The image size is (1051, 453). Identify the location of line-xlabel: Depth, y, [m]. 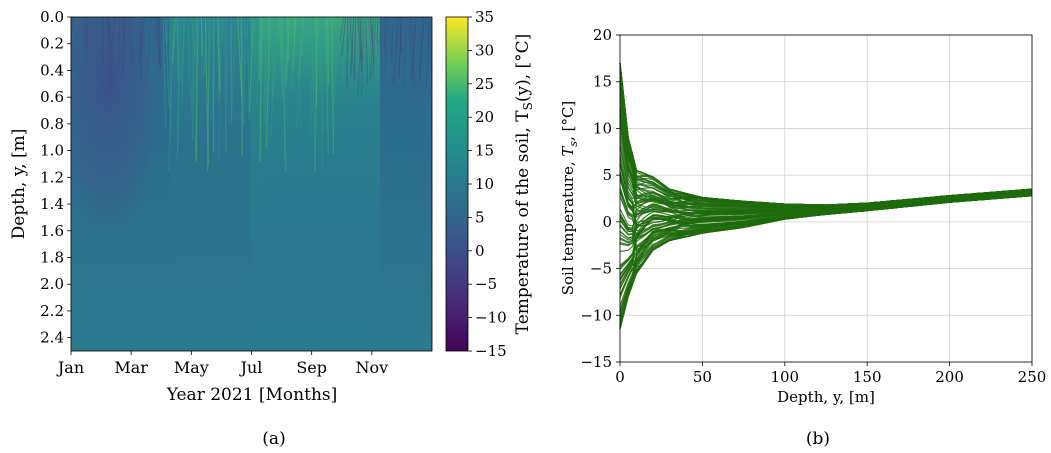
(826, 397).